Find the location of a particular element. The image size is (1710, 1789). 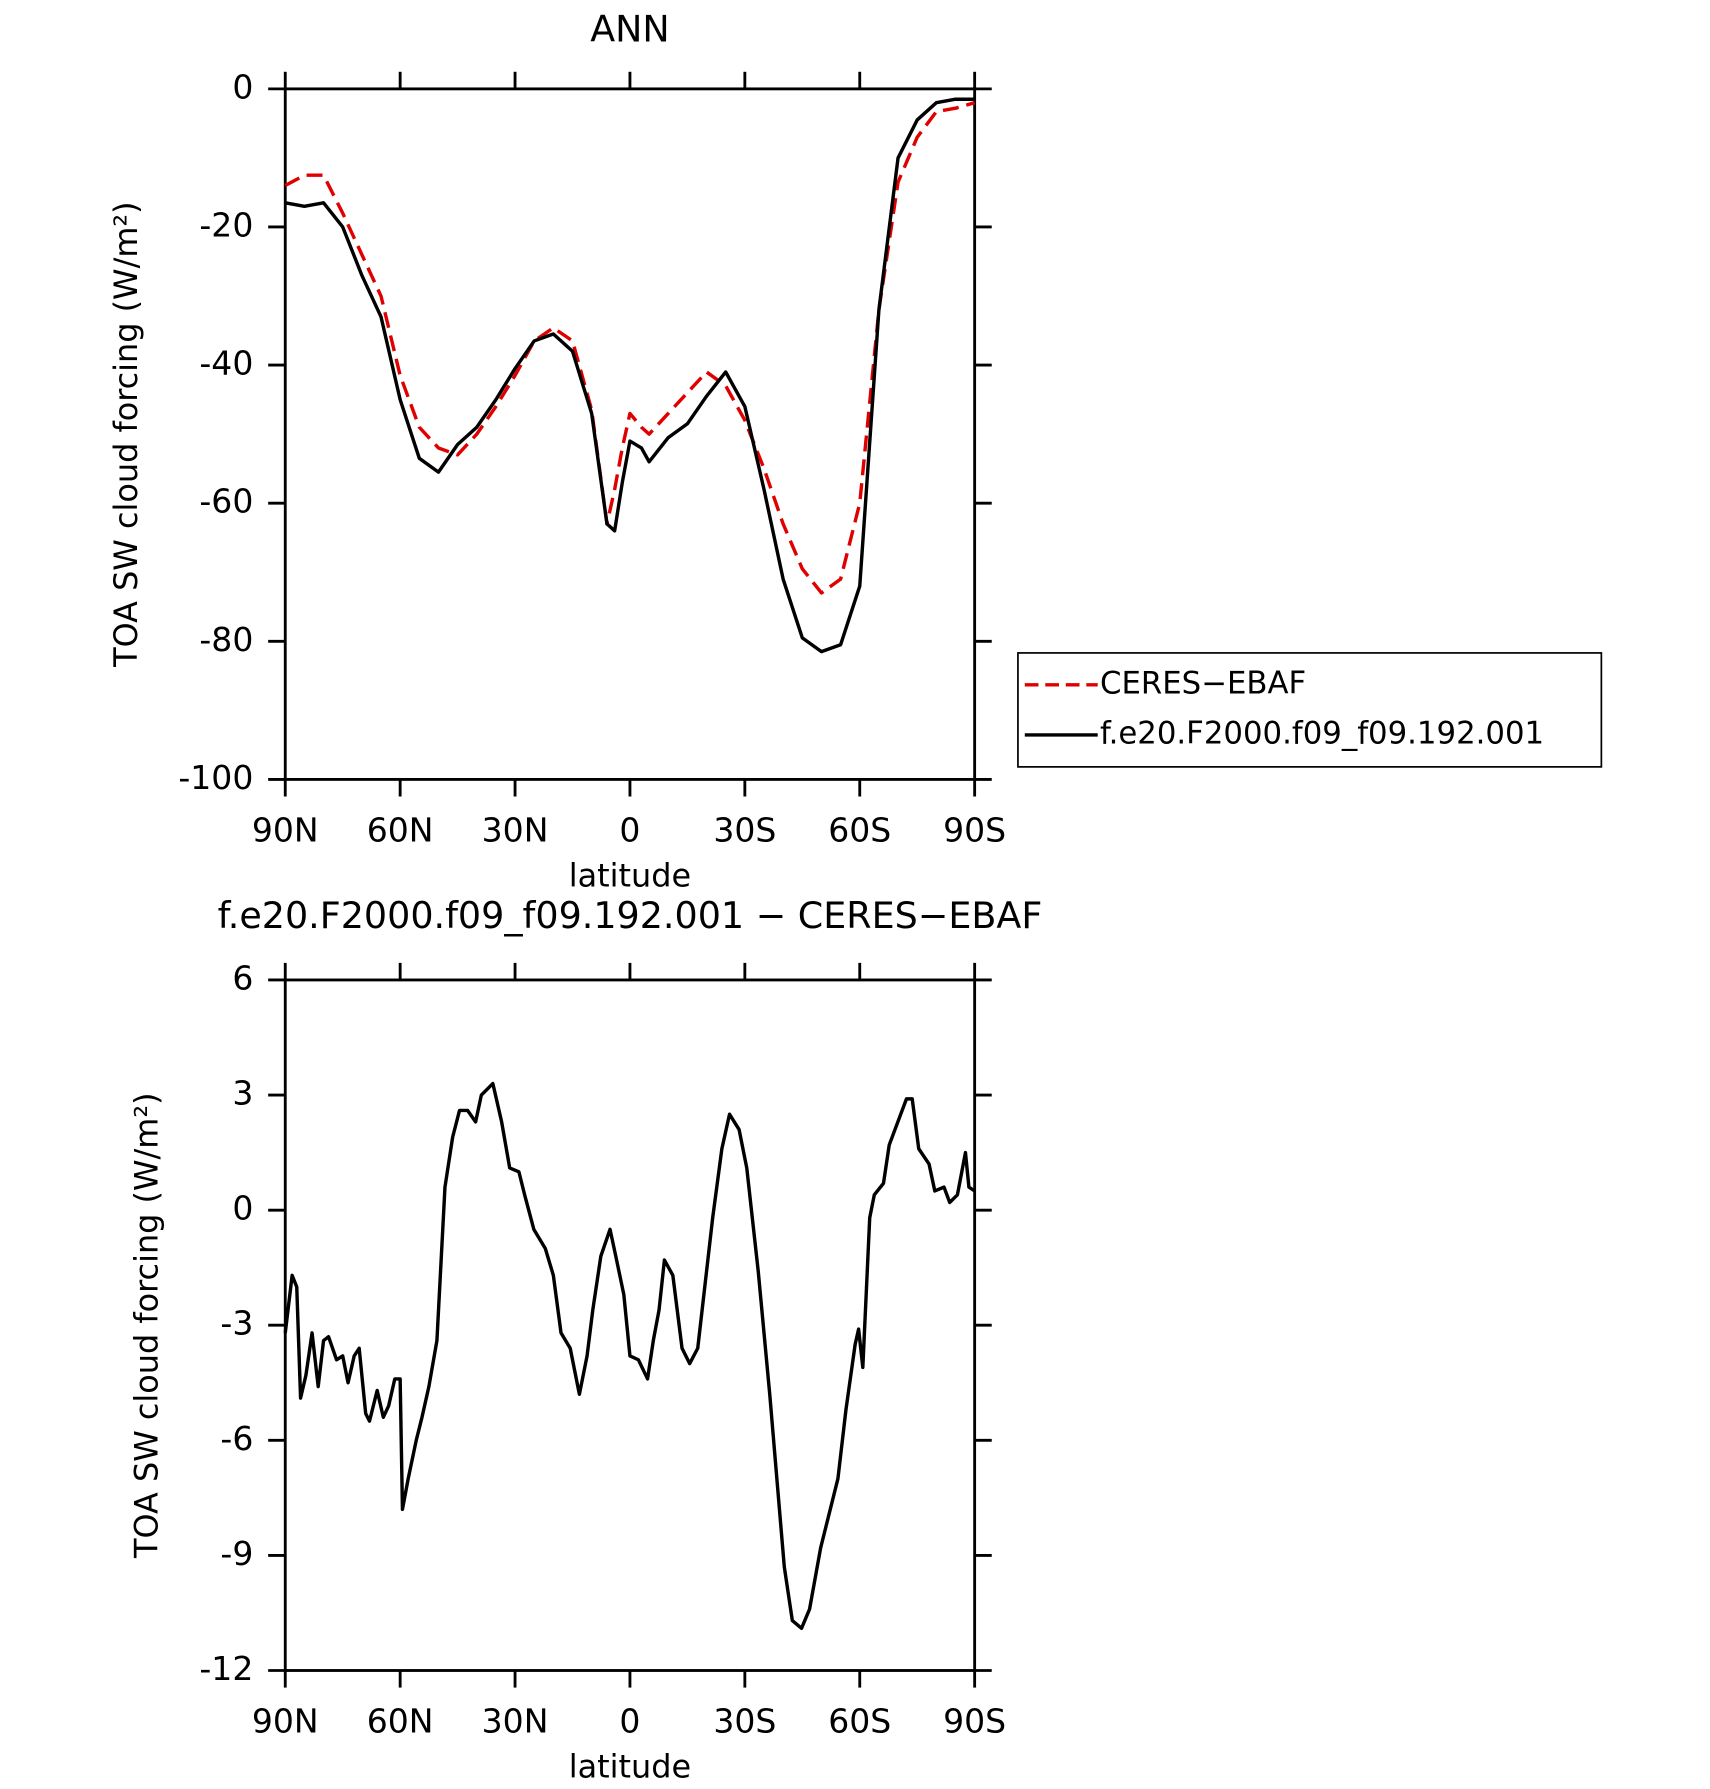

y-tick-label: 3 is located at coordinates (242, 1093).